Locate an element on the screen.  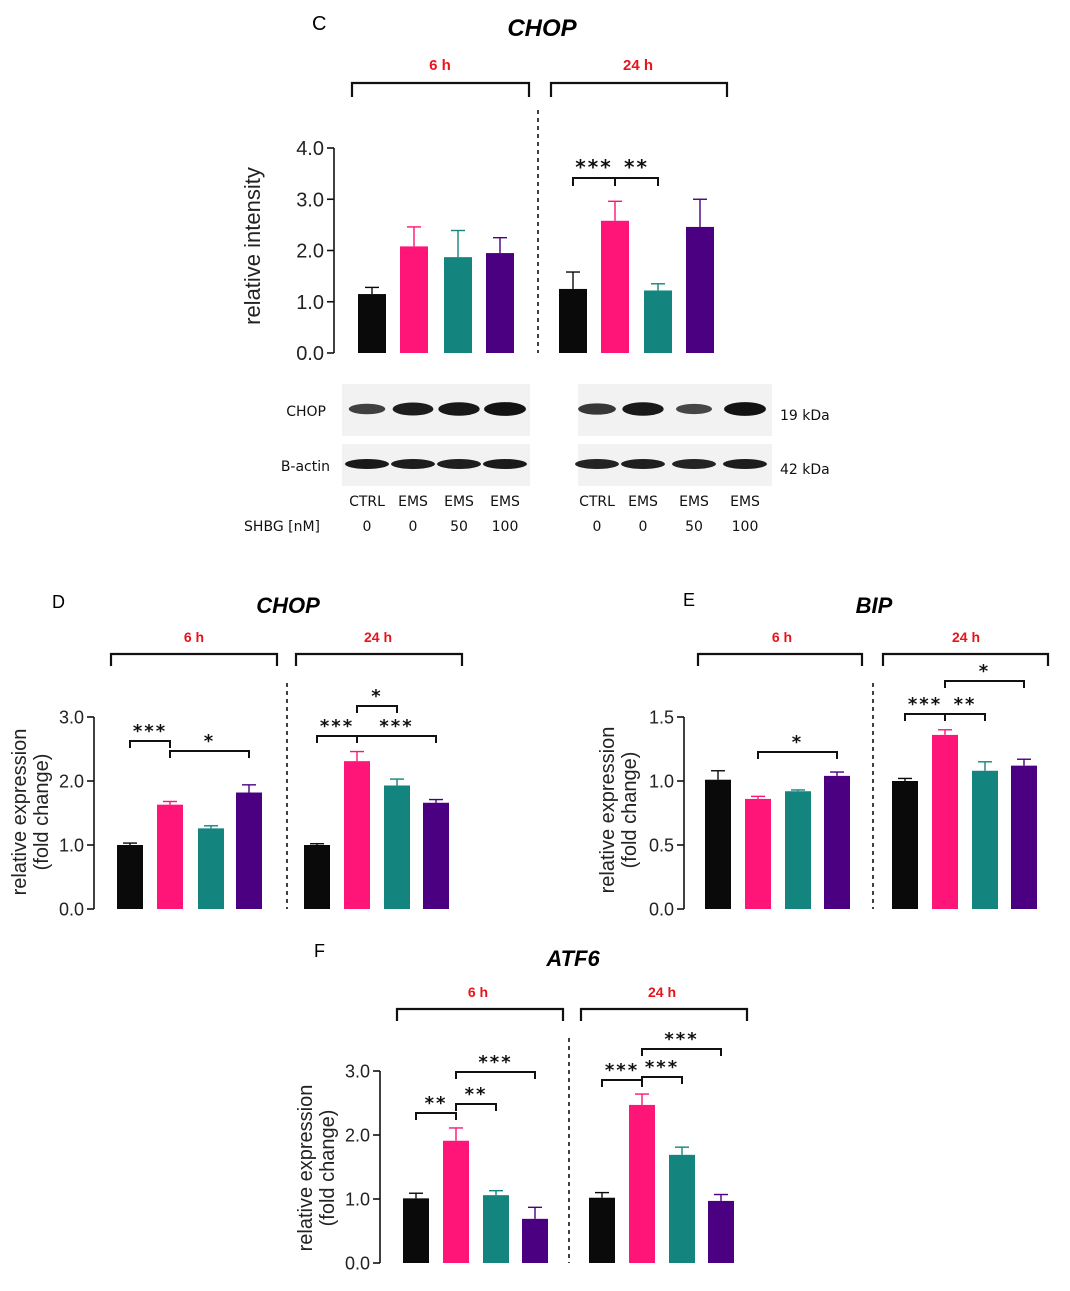
panel-c-title: CHOP is located at coordinates (542, 28).